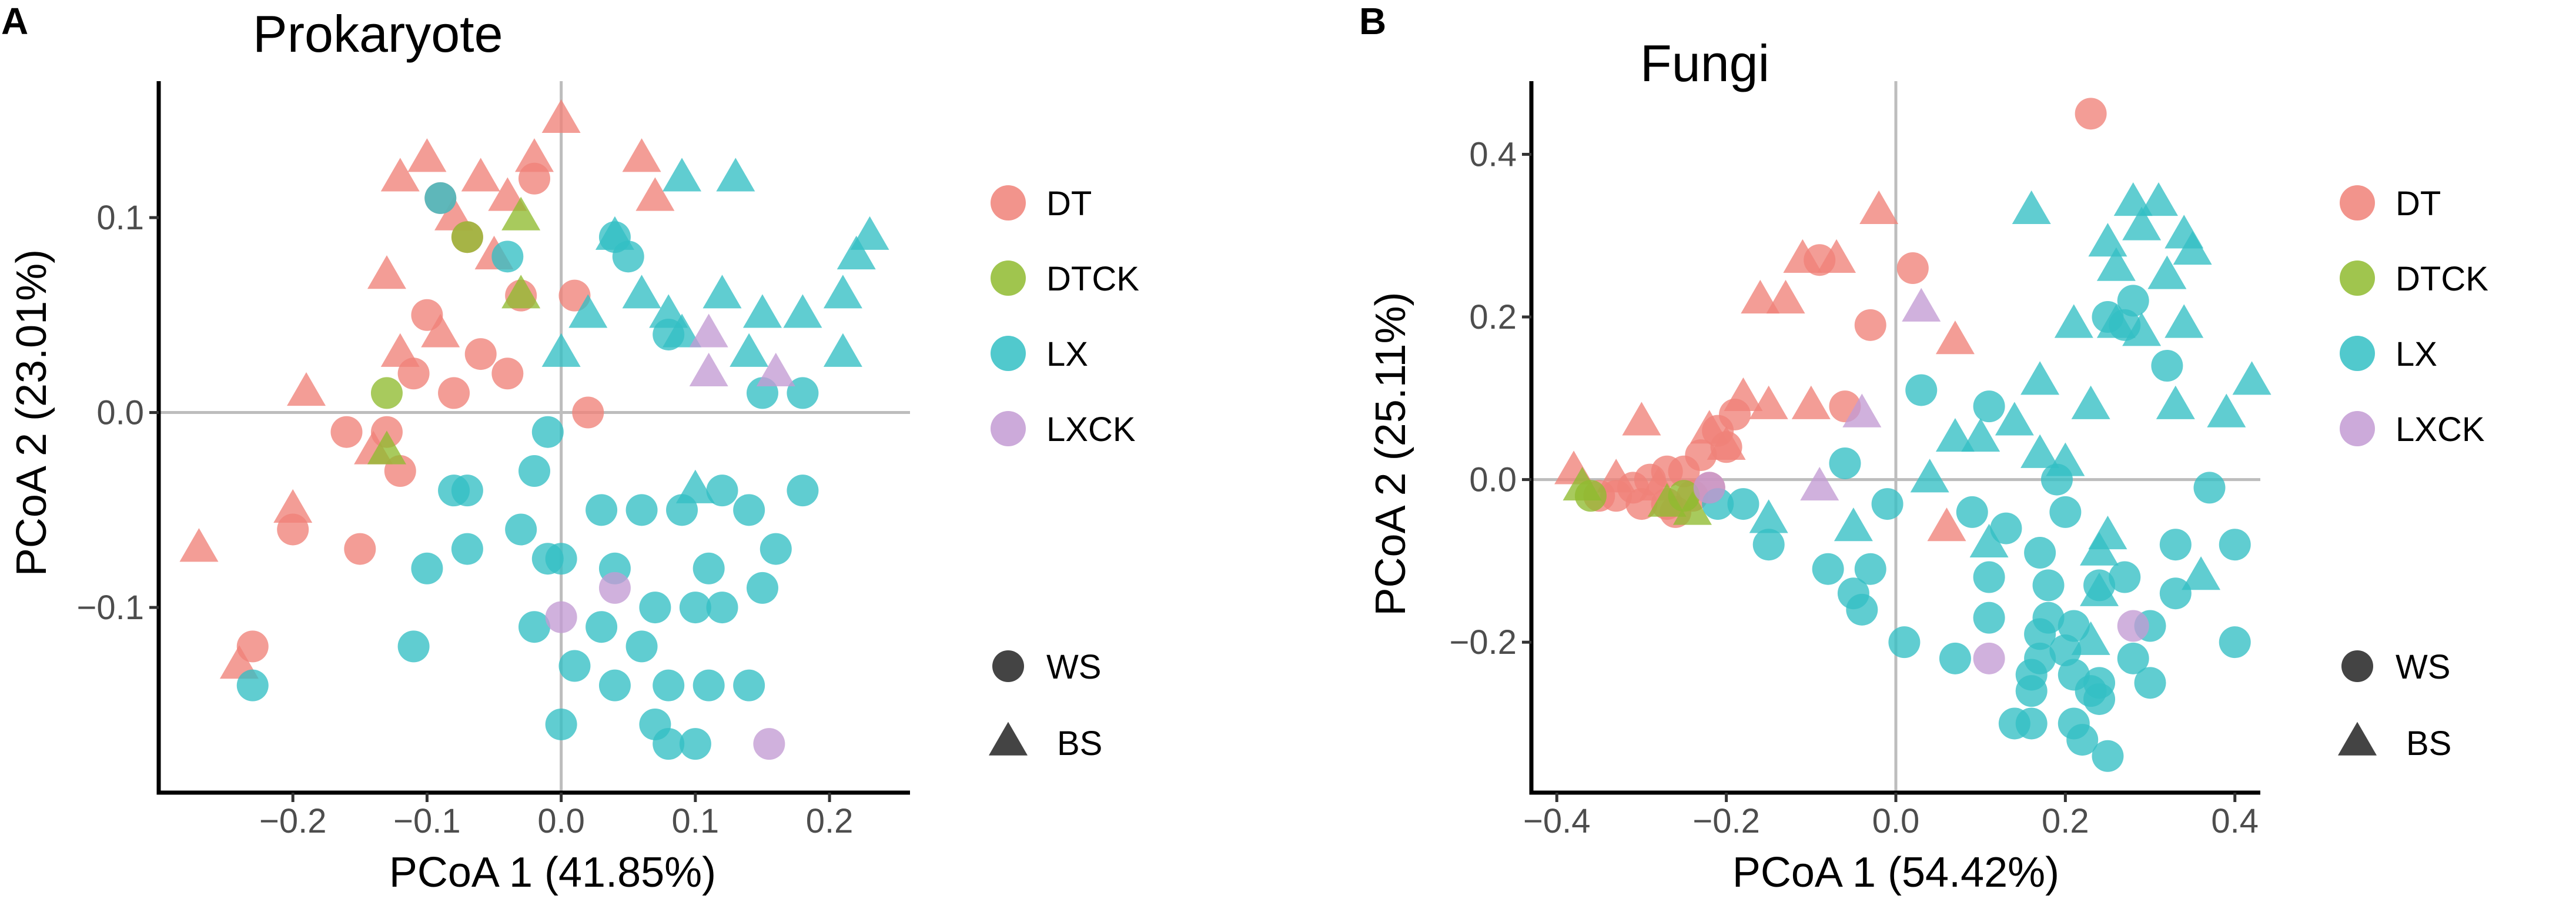  I want to click on panel-label: A, so click(14, 21).